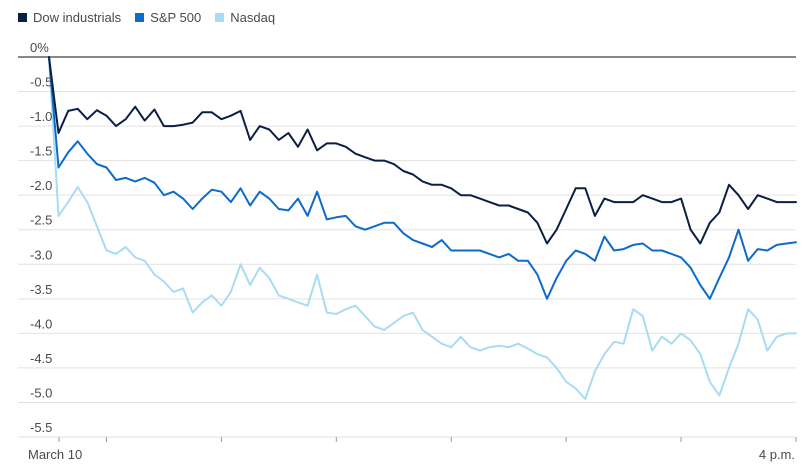 The width and height of the screenshot is (808, 467). What do you see at coordinates (55, 454) in the screenshot?
I see `x-tick-label: March 10` at bounding box center [55, 454].